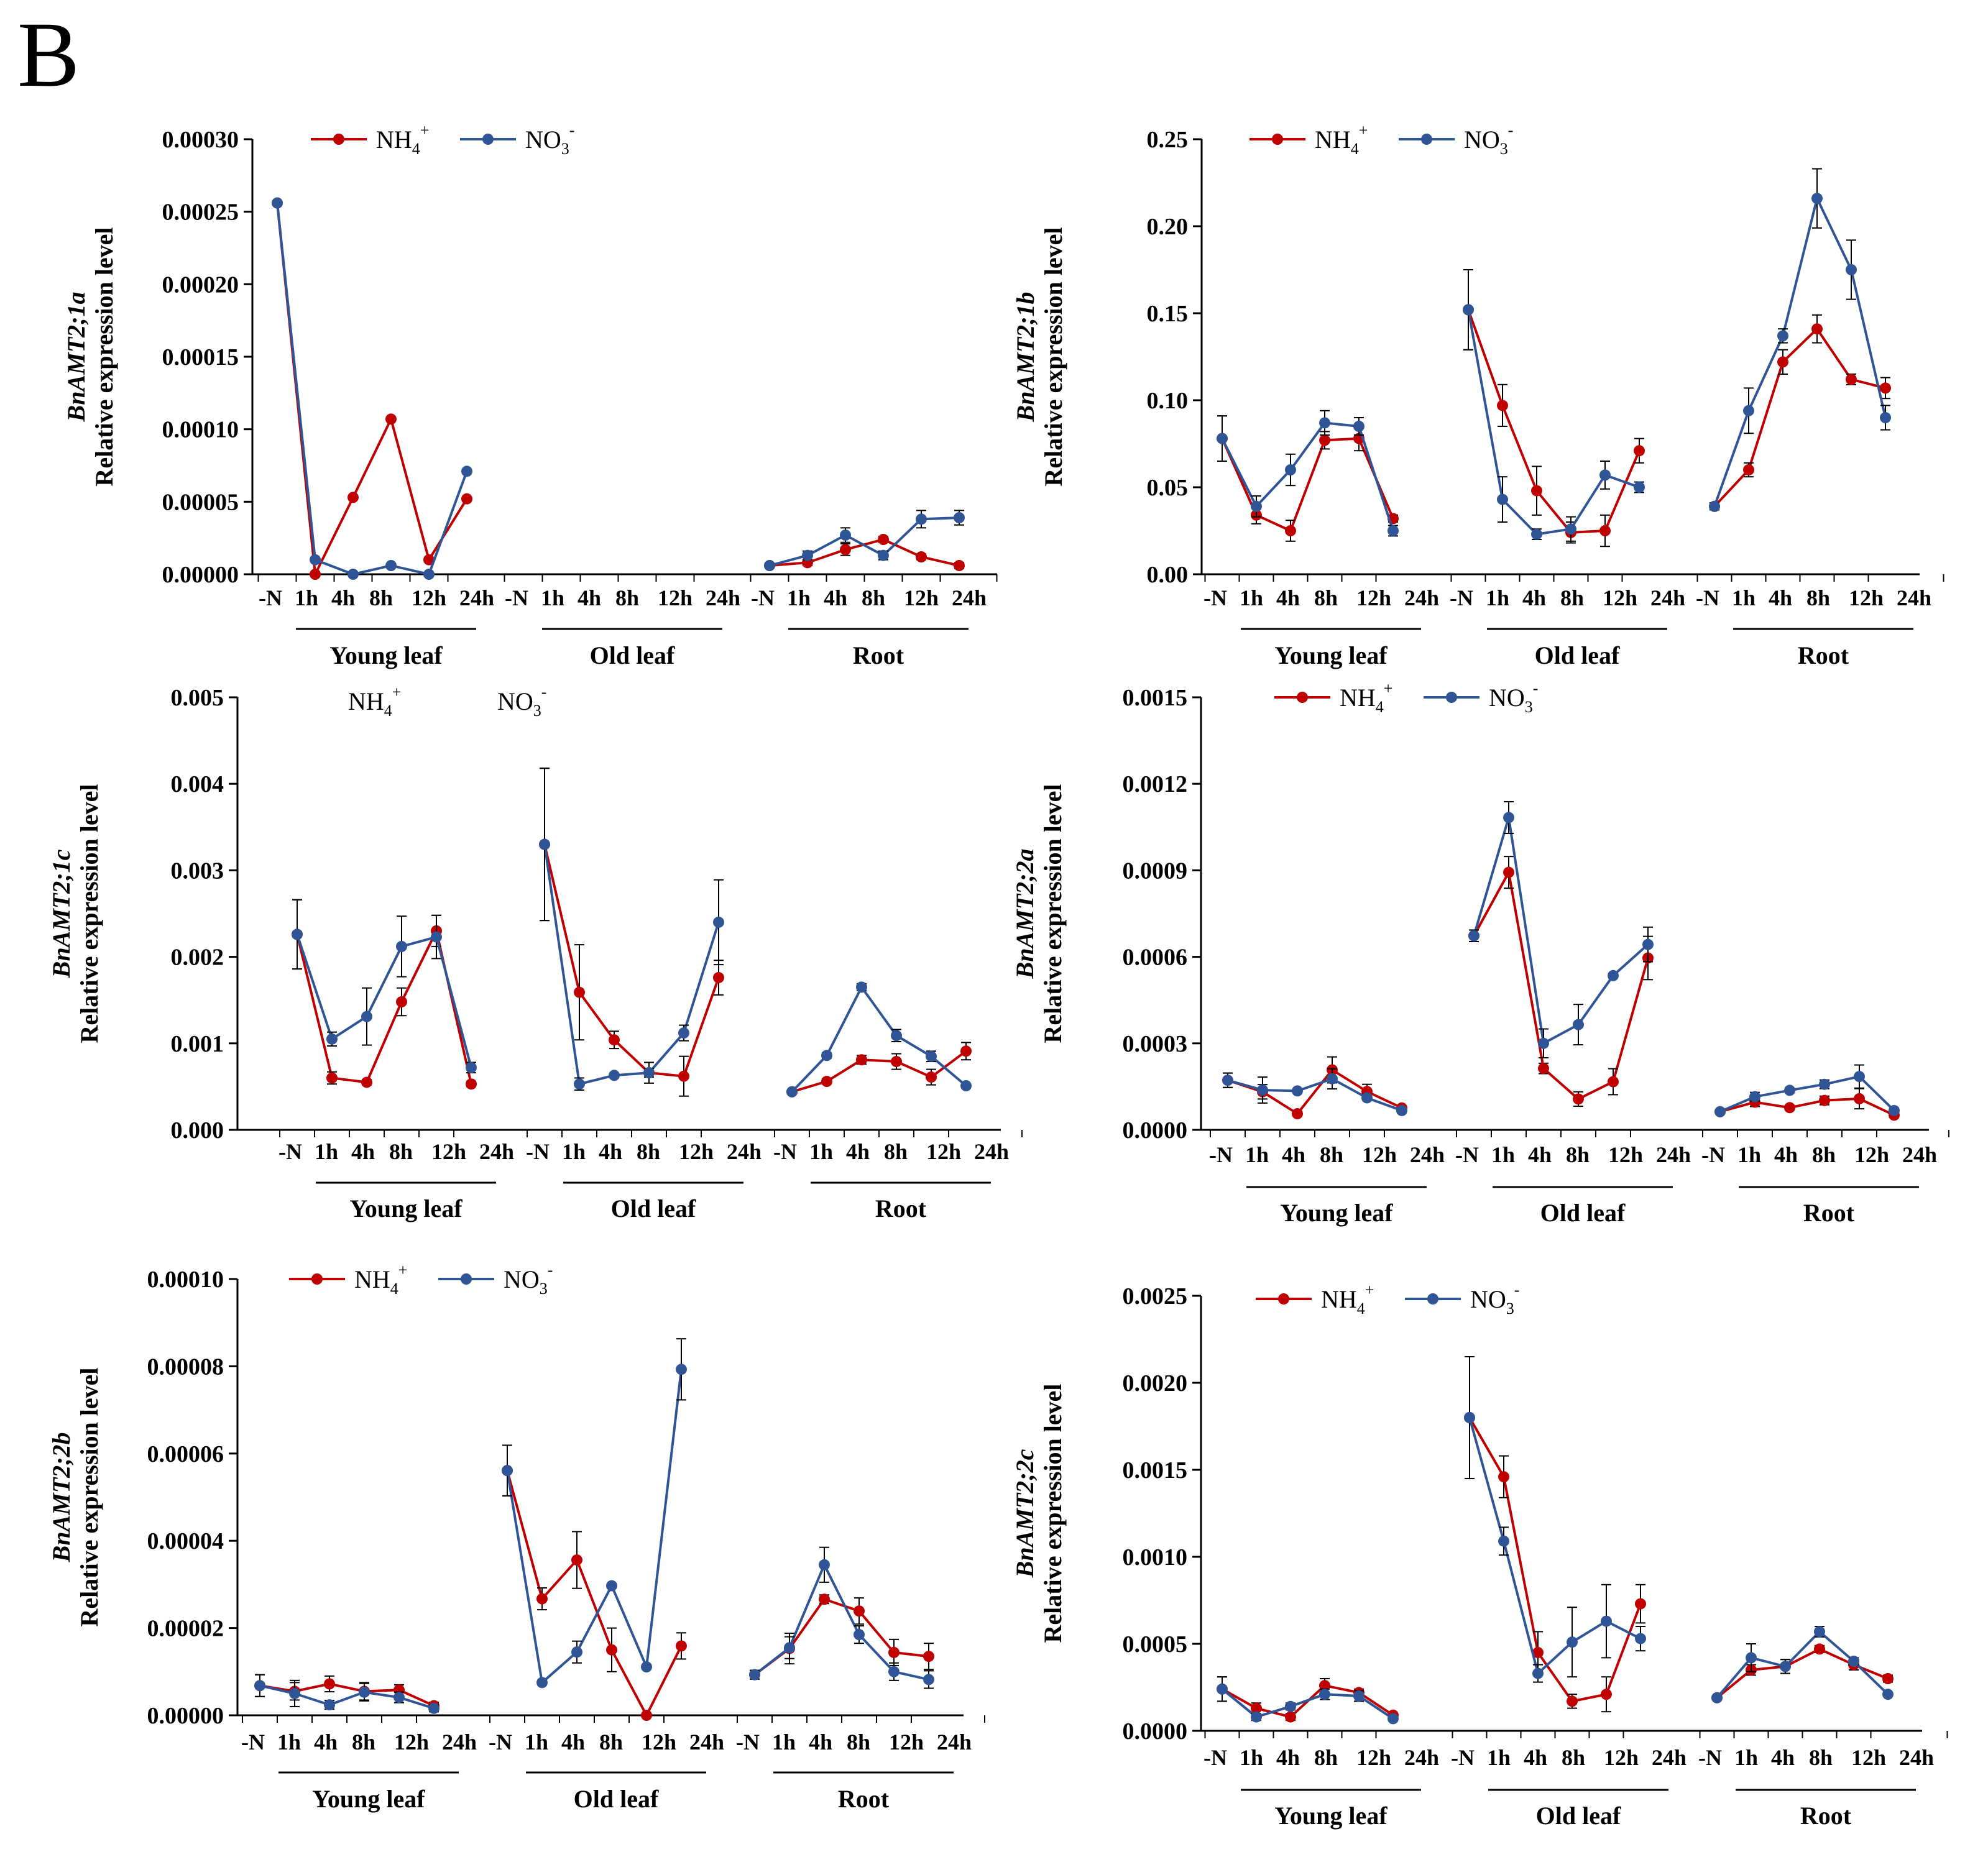 This screenshot has height=1857, width=1988. What do you see at coordinates (200, 212) in the screenshot?
I see `y-tick-label: 0.00025` at bounding box center [200, 212].